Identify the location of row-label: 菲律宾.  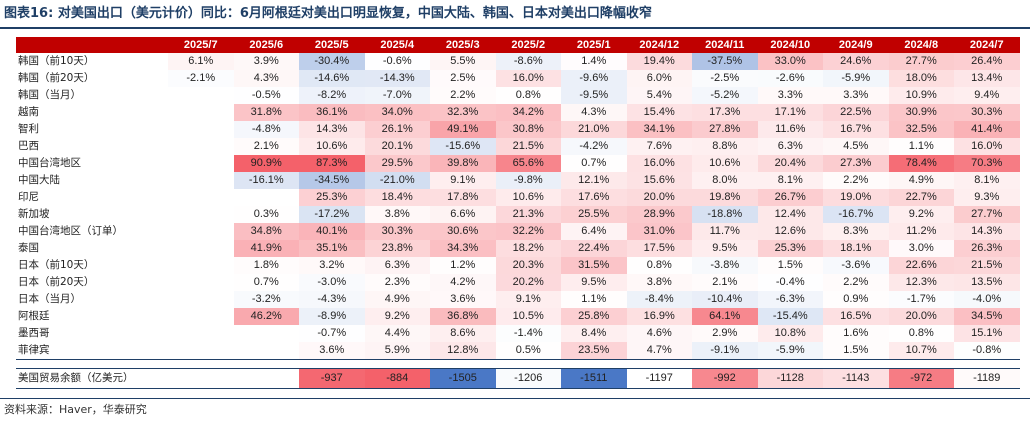
(92, 351).